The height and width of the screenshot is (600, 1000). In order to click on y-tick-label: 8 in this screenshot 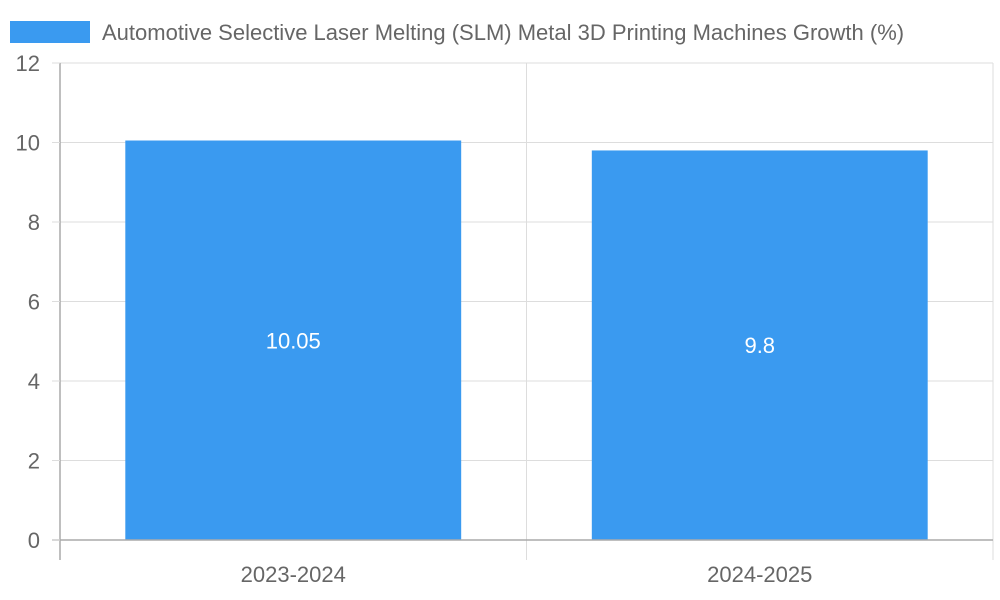, I will do `click(34, 222)`.